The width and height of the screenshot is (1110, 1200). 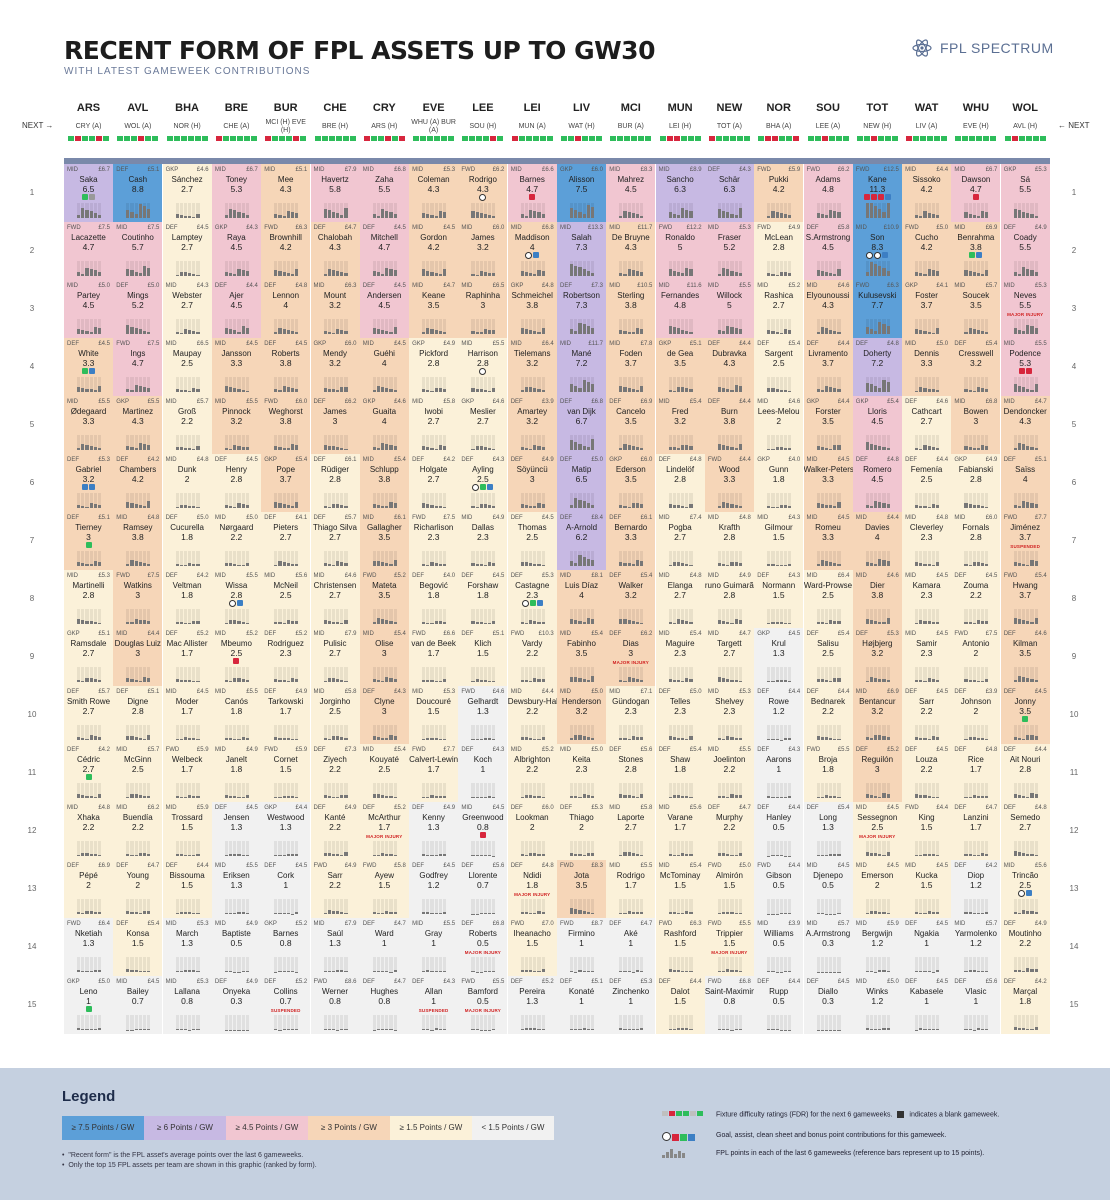 I want to click on player-form: 1.3, so click(x=236, y=827).